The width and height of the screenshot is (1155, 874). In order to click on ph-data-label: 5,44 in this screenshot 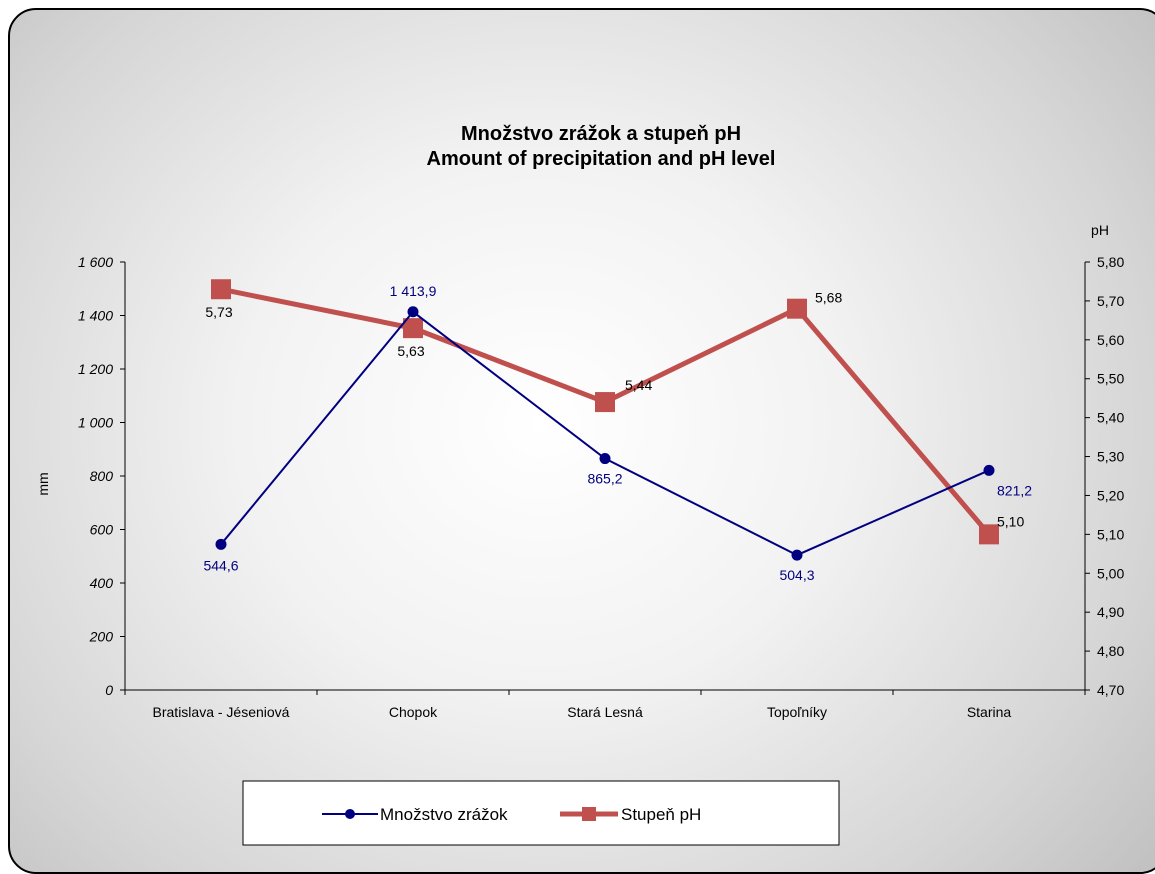, I will do `click(638, 385)`.